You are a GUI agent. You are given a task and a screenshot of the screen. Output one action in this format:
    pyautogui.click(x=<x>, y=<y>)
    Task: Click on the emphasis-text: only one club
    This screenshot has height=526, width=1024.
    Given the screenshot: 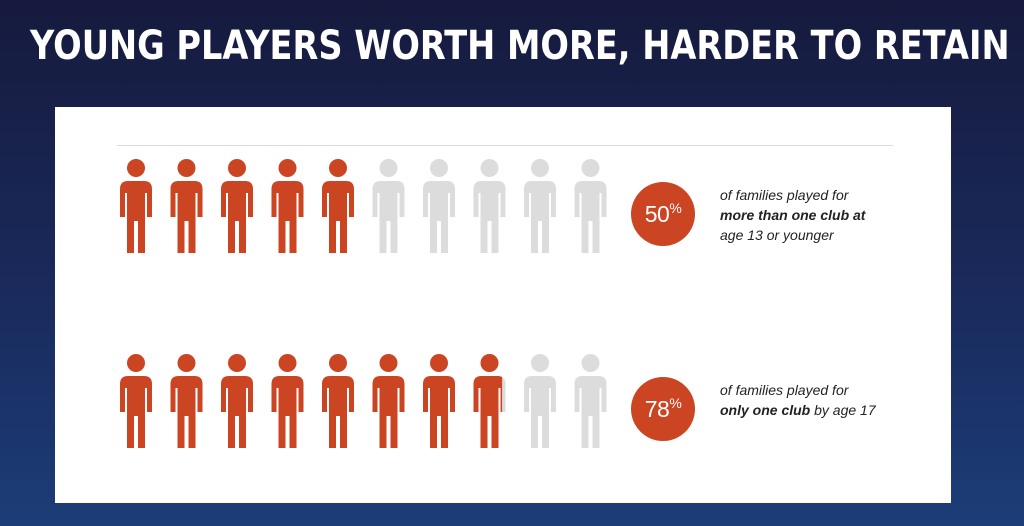 What is the action you would take?
    pyautogui.click(x=765, y=410)
    